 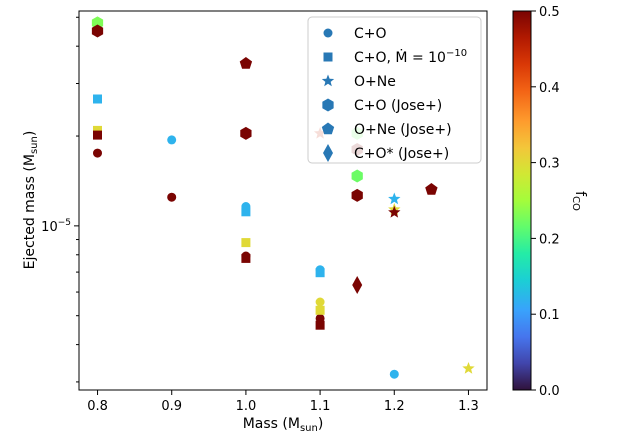 What do you see at coordinates (31, 200) in the screenshot?
I see `y-axis-label: Ejected mass (Msun)` at bounding box center [31, 200].